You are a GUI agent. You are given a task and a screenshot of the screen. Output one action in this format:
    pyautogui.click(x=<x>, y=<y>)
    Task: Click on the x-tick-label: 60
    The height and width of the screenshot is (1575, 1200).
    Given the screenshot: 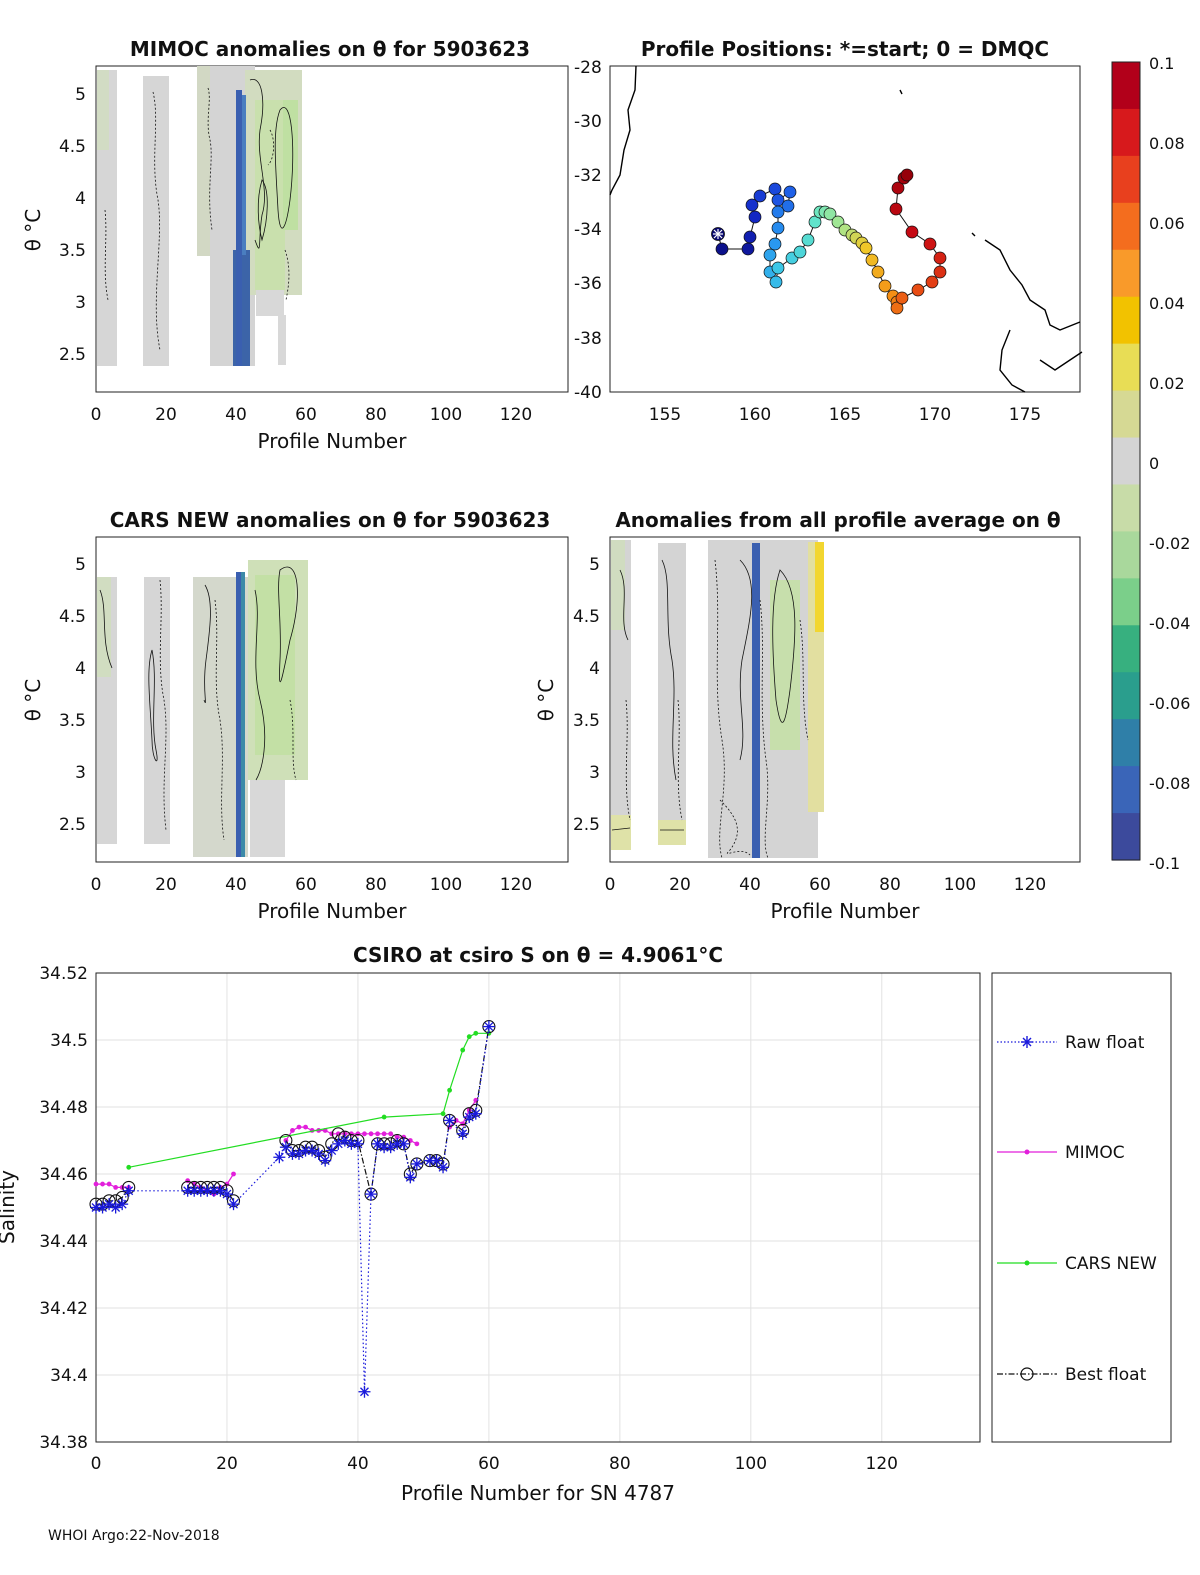 What is the action you would take?
    pyautogui.click(x=489, y=1464)
    